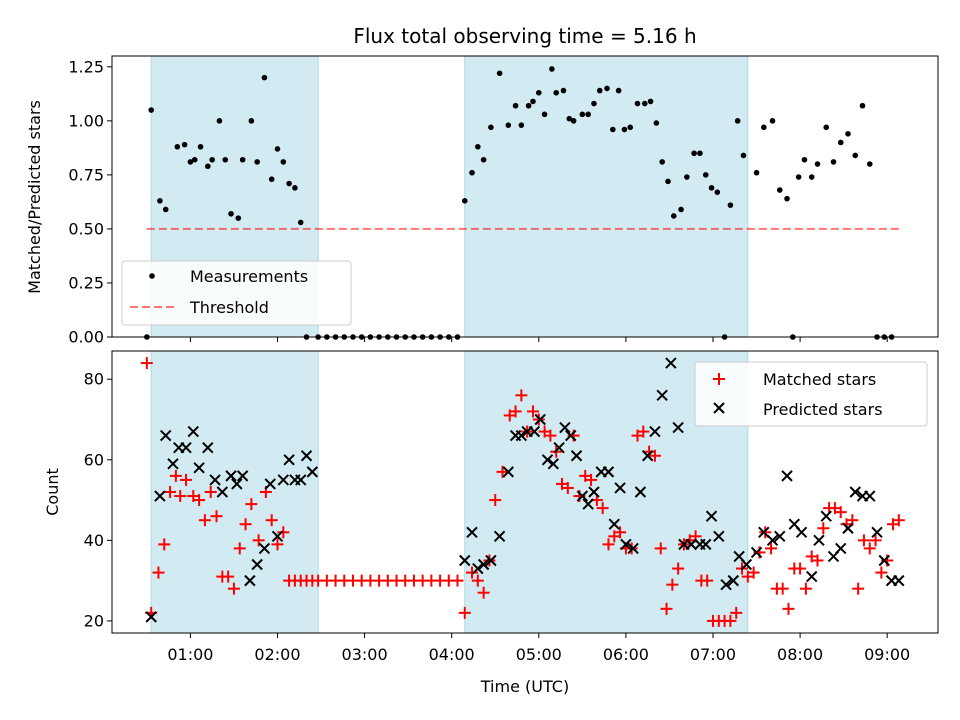  What do you see at coordinates (94, 459) in the screenshot?
I see `bottom-y-tick-label-2: 60` at bounding box center [94, 459].